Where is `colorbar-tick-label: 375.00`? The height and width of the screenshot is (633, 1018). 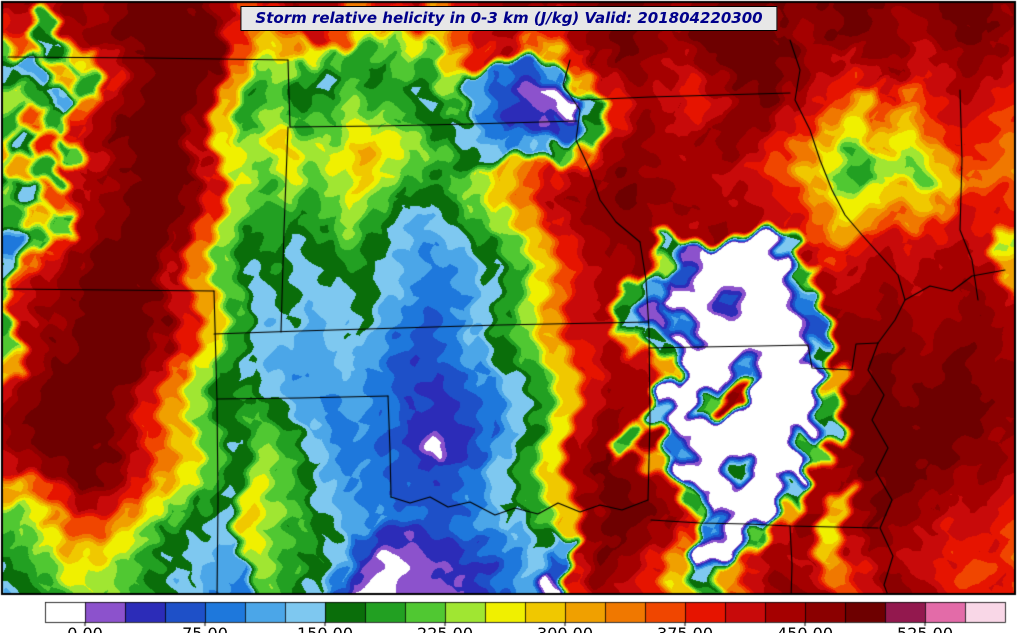 colorbar-tick-label: 375.00 is located at coordinates (685, 628).